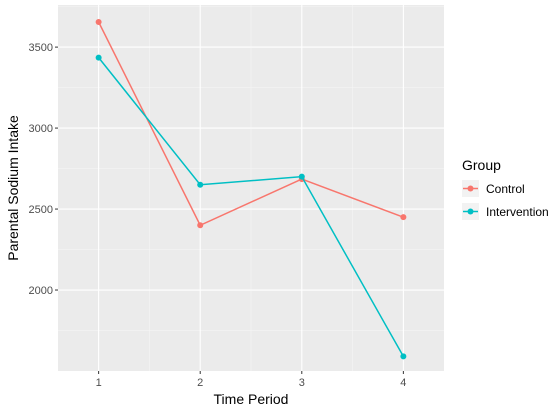  I want to click on x-tick-label: 1, so click(99, 383).